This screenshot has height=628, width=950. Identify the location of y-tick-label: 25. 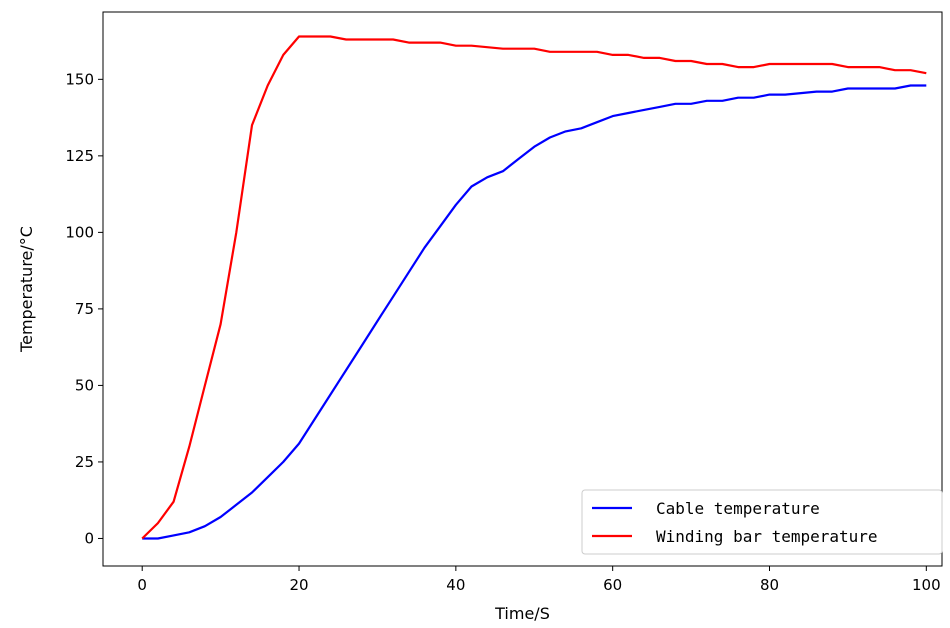
(84, 462).